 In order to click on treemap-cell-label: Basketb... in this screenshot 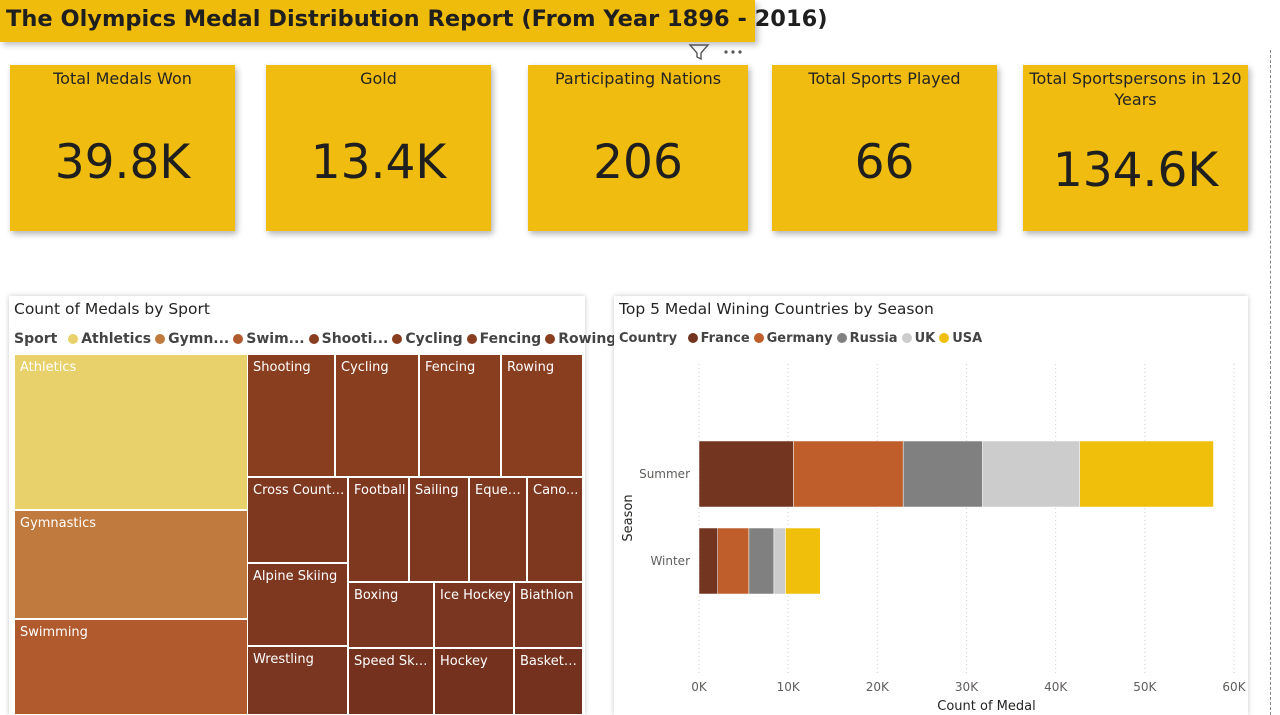, I will do `click(550, 661)`.